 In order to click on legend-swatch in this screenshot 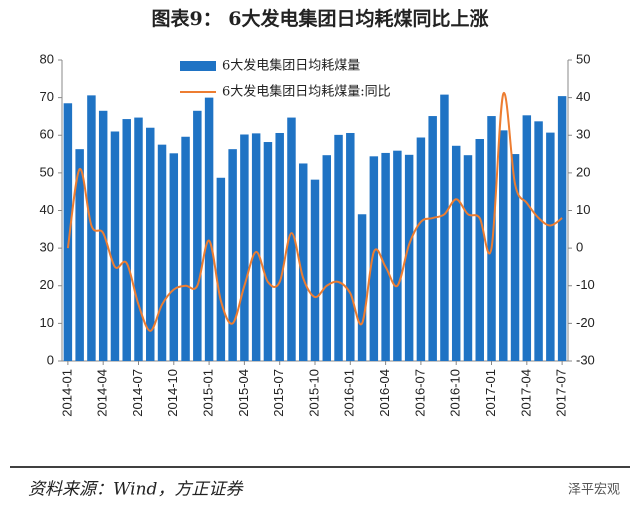, I will do `click(198, 66)`.